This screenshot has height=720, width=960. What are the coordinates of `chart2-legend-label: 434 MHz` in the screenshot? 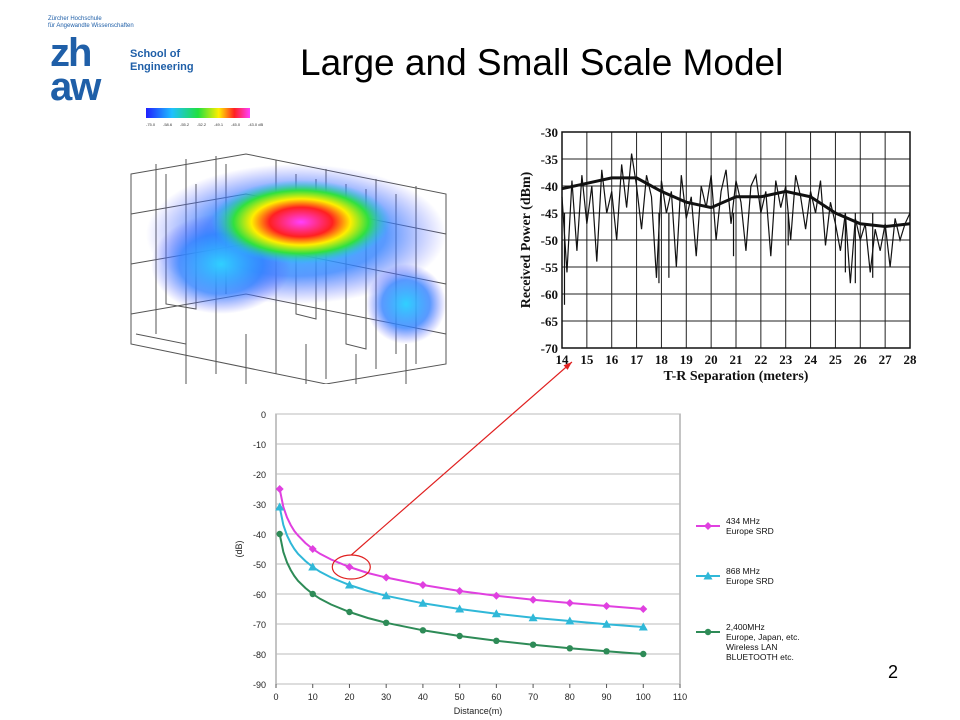 It's located at (743, 521).